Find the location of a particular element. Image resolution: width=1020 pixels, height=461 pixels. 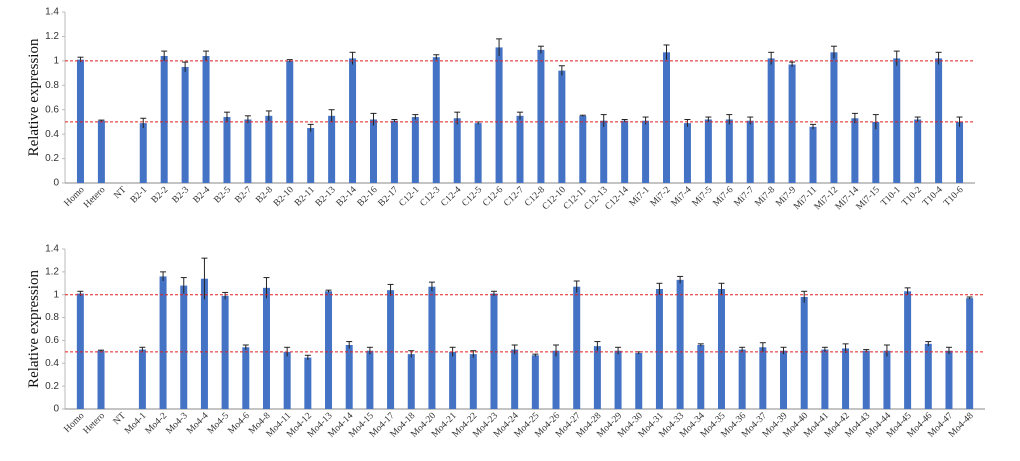

x-tick-label: Mo4-1 is located at coordinates (136, 424).